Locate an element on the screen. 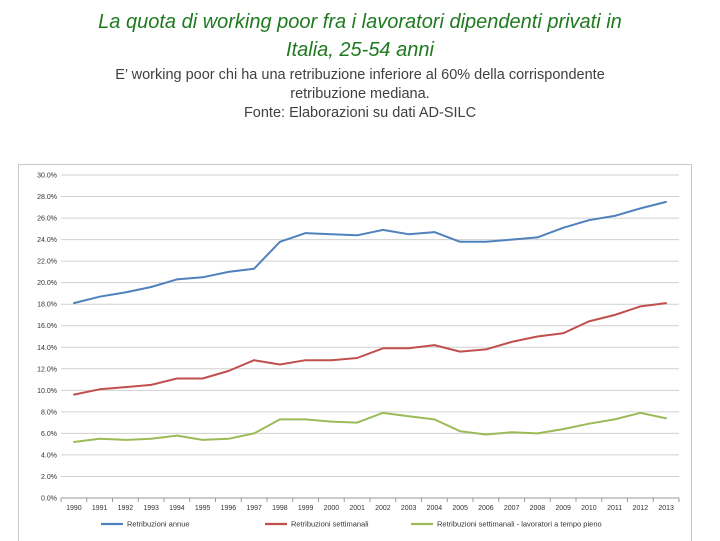 Image resolution: width=720 pixels, height=541 pixels. y-tick-label: 16.0% is located at coordinates (47, 326).